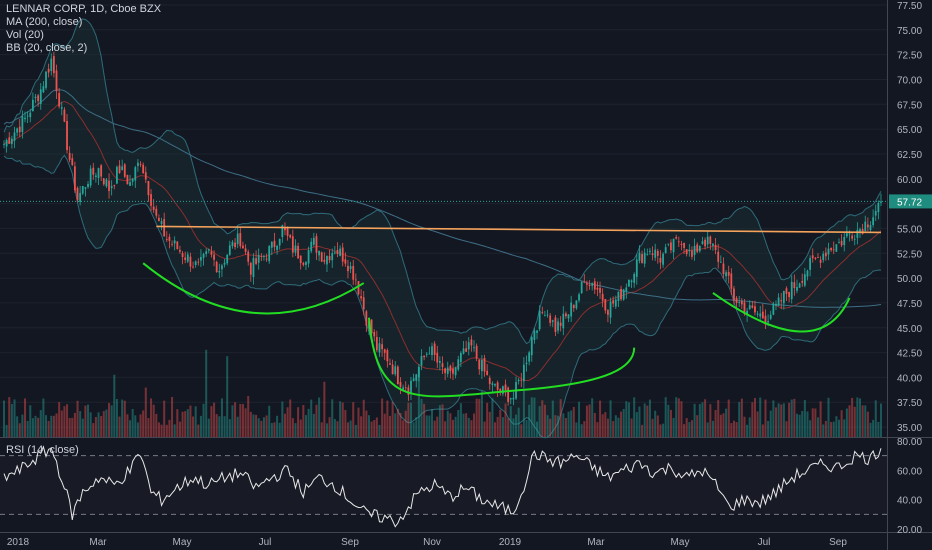  What do you see at coordinates (84, 9) in the screenshot?
I see `legend-symbol: LENNAR CORP, 1D, Cboe BZX` at bounding box center [84, 9].